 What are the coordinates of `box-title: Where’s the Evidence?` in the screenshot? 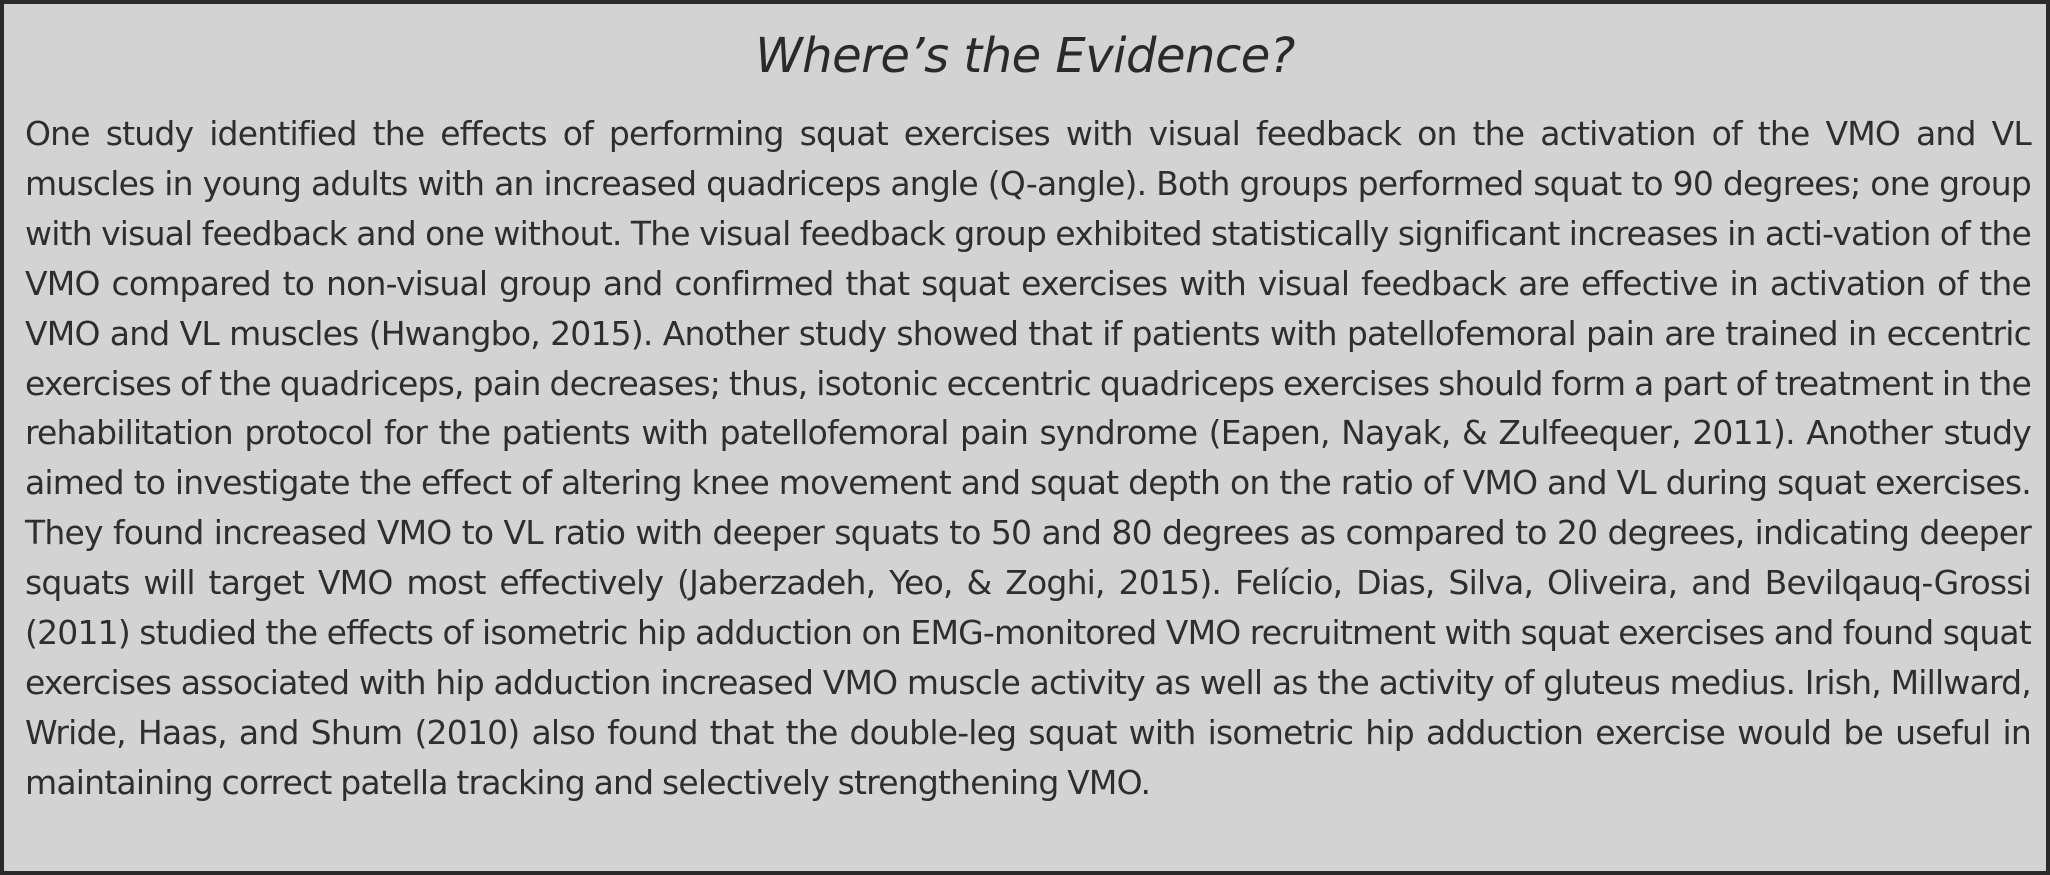 It's located at (1025, 56).